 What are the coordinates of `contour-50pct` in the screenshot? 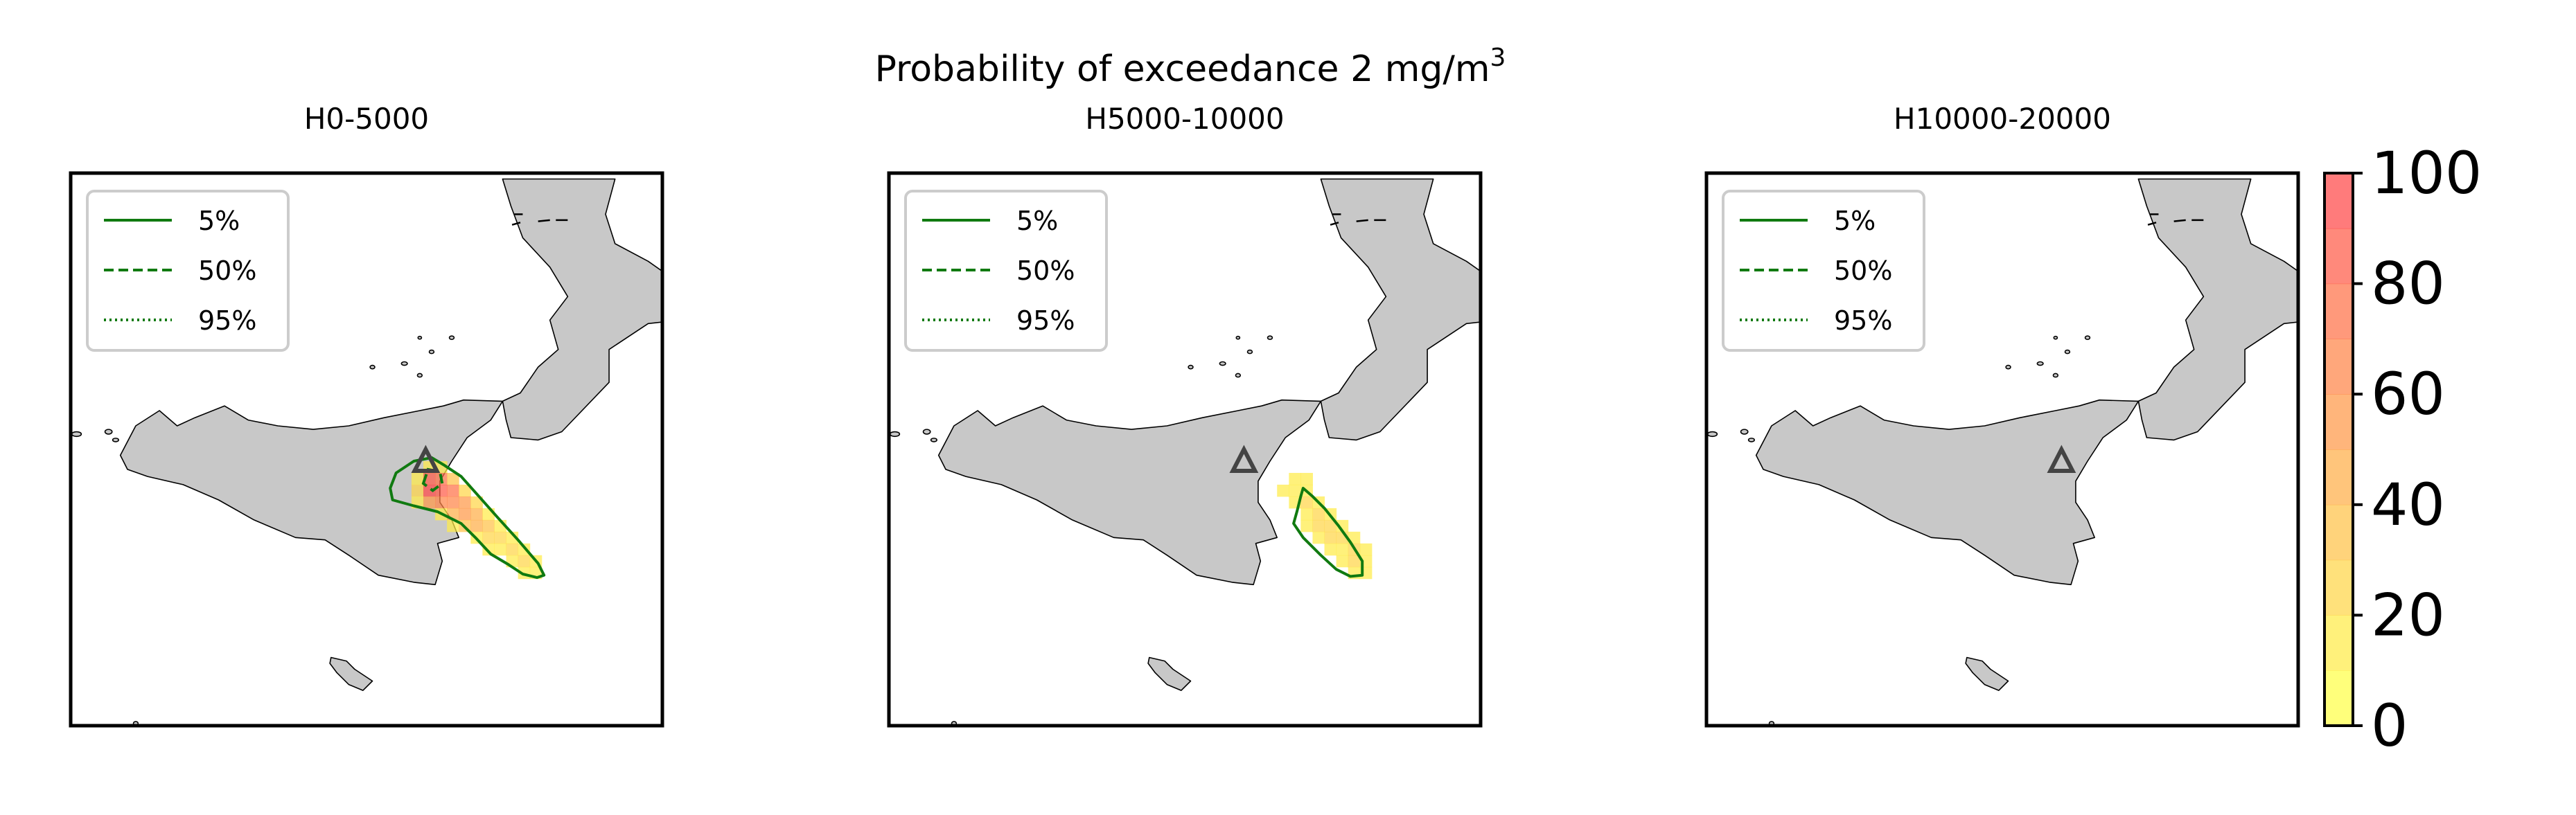 It's located at (432, 480).